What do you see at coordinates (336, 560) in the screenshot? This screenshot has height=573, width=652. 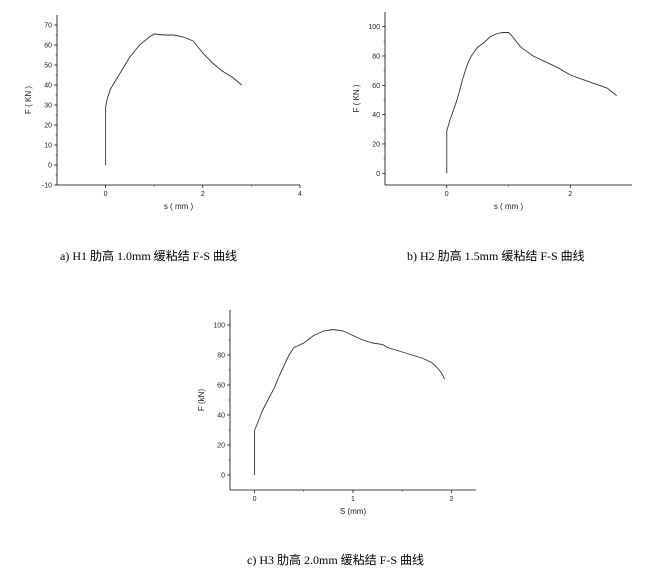 I see `caption-c: c) H3 肋高 2.0mm 缓粘结 F-S 曲线` at bounding box center [336, 560].